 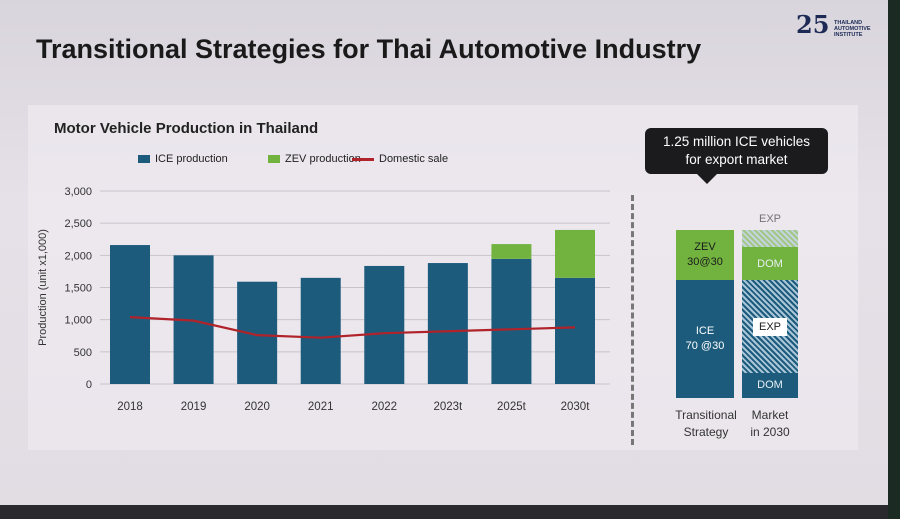 I want to click on y-tick-label: 1,500, so click(x=78, y=289).